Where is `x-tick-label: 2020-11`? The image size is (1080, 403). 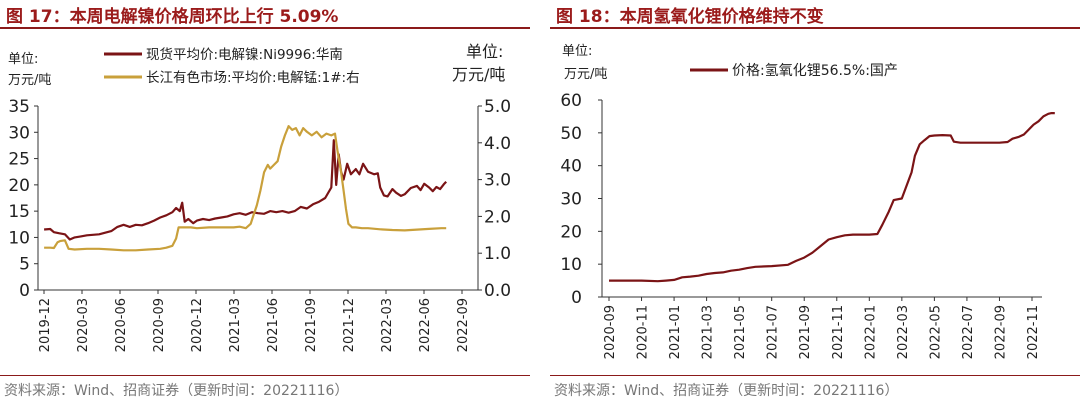 x-tick-label: 2020-11 is located at coordinates (643, 332).